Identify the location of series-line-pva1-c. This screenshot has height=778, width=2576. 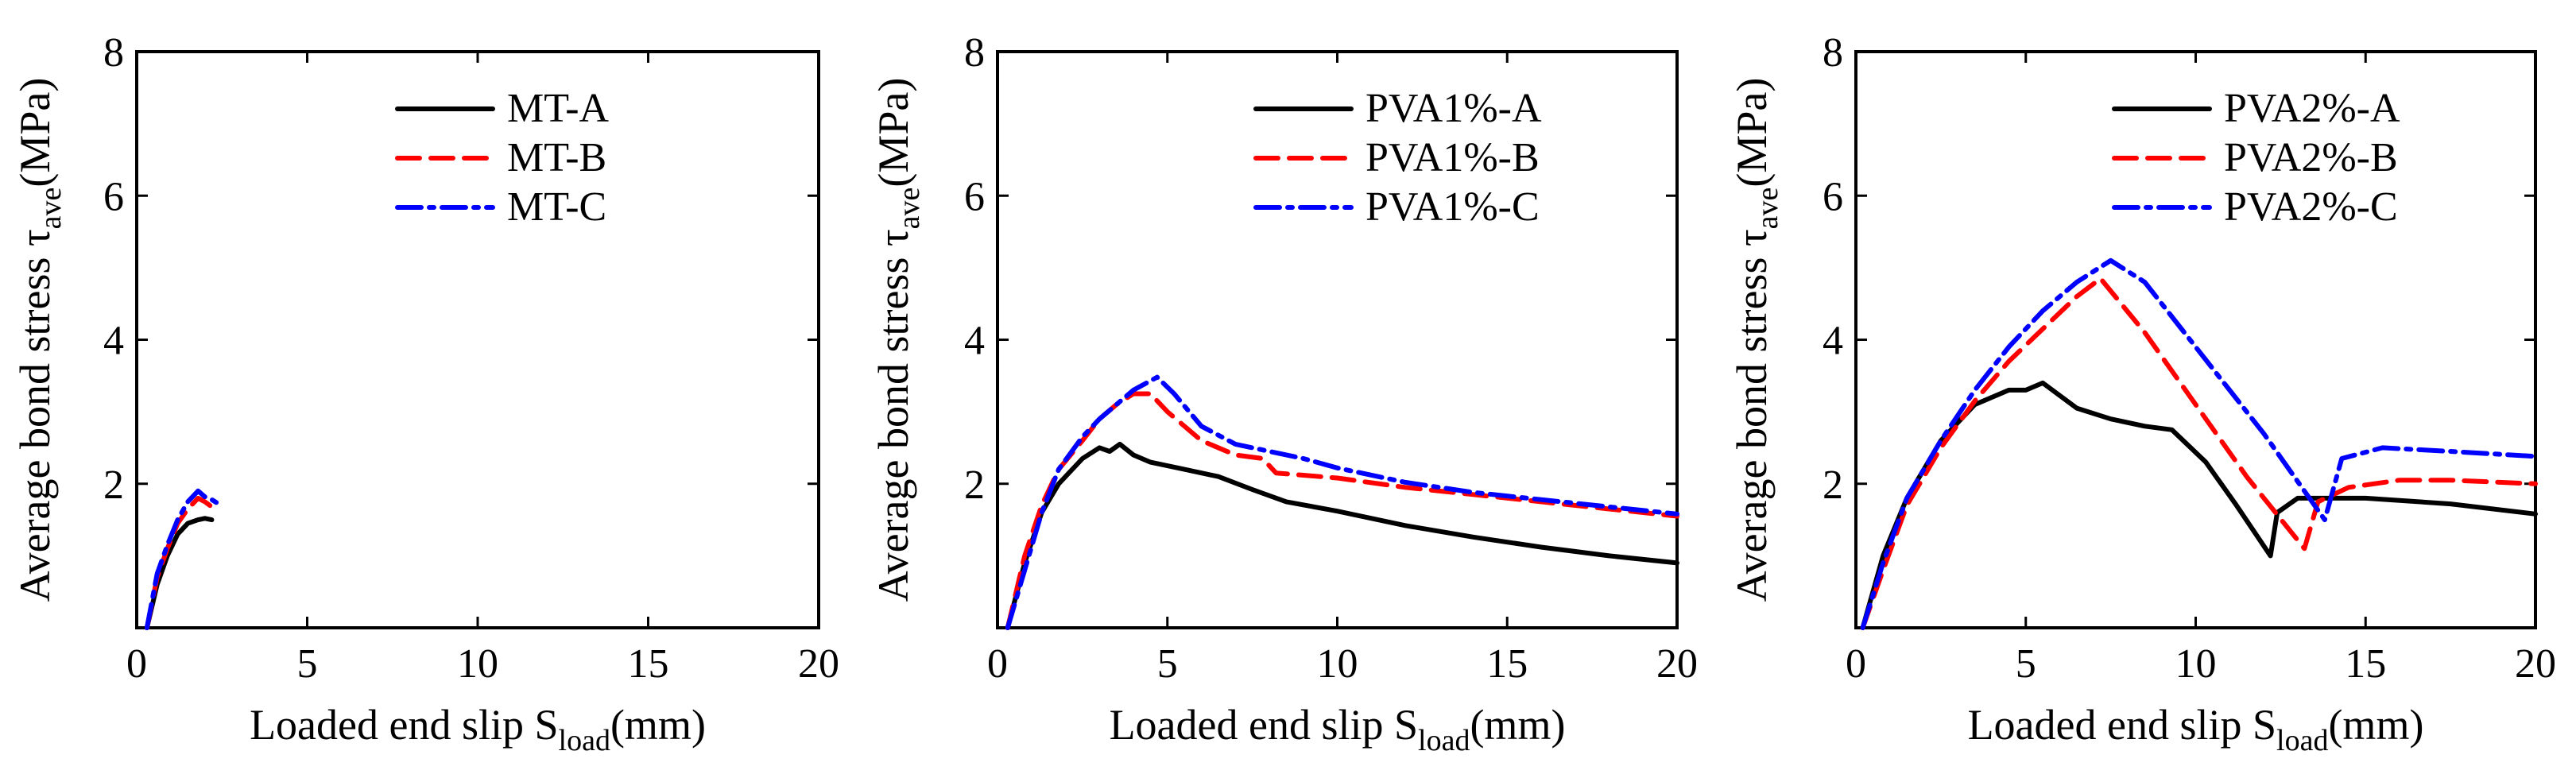
(1342, 502).